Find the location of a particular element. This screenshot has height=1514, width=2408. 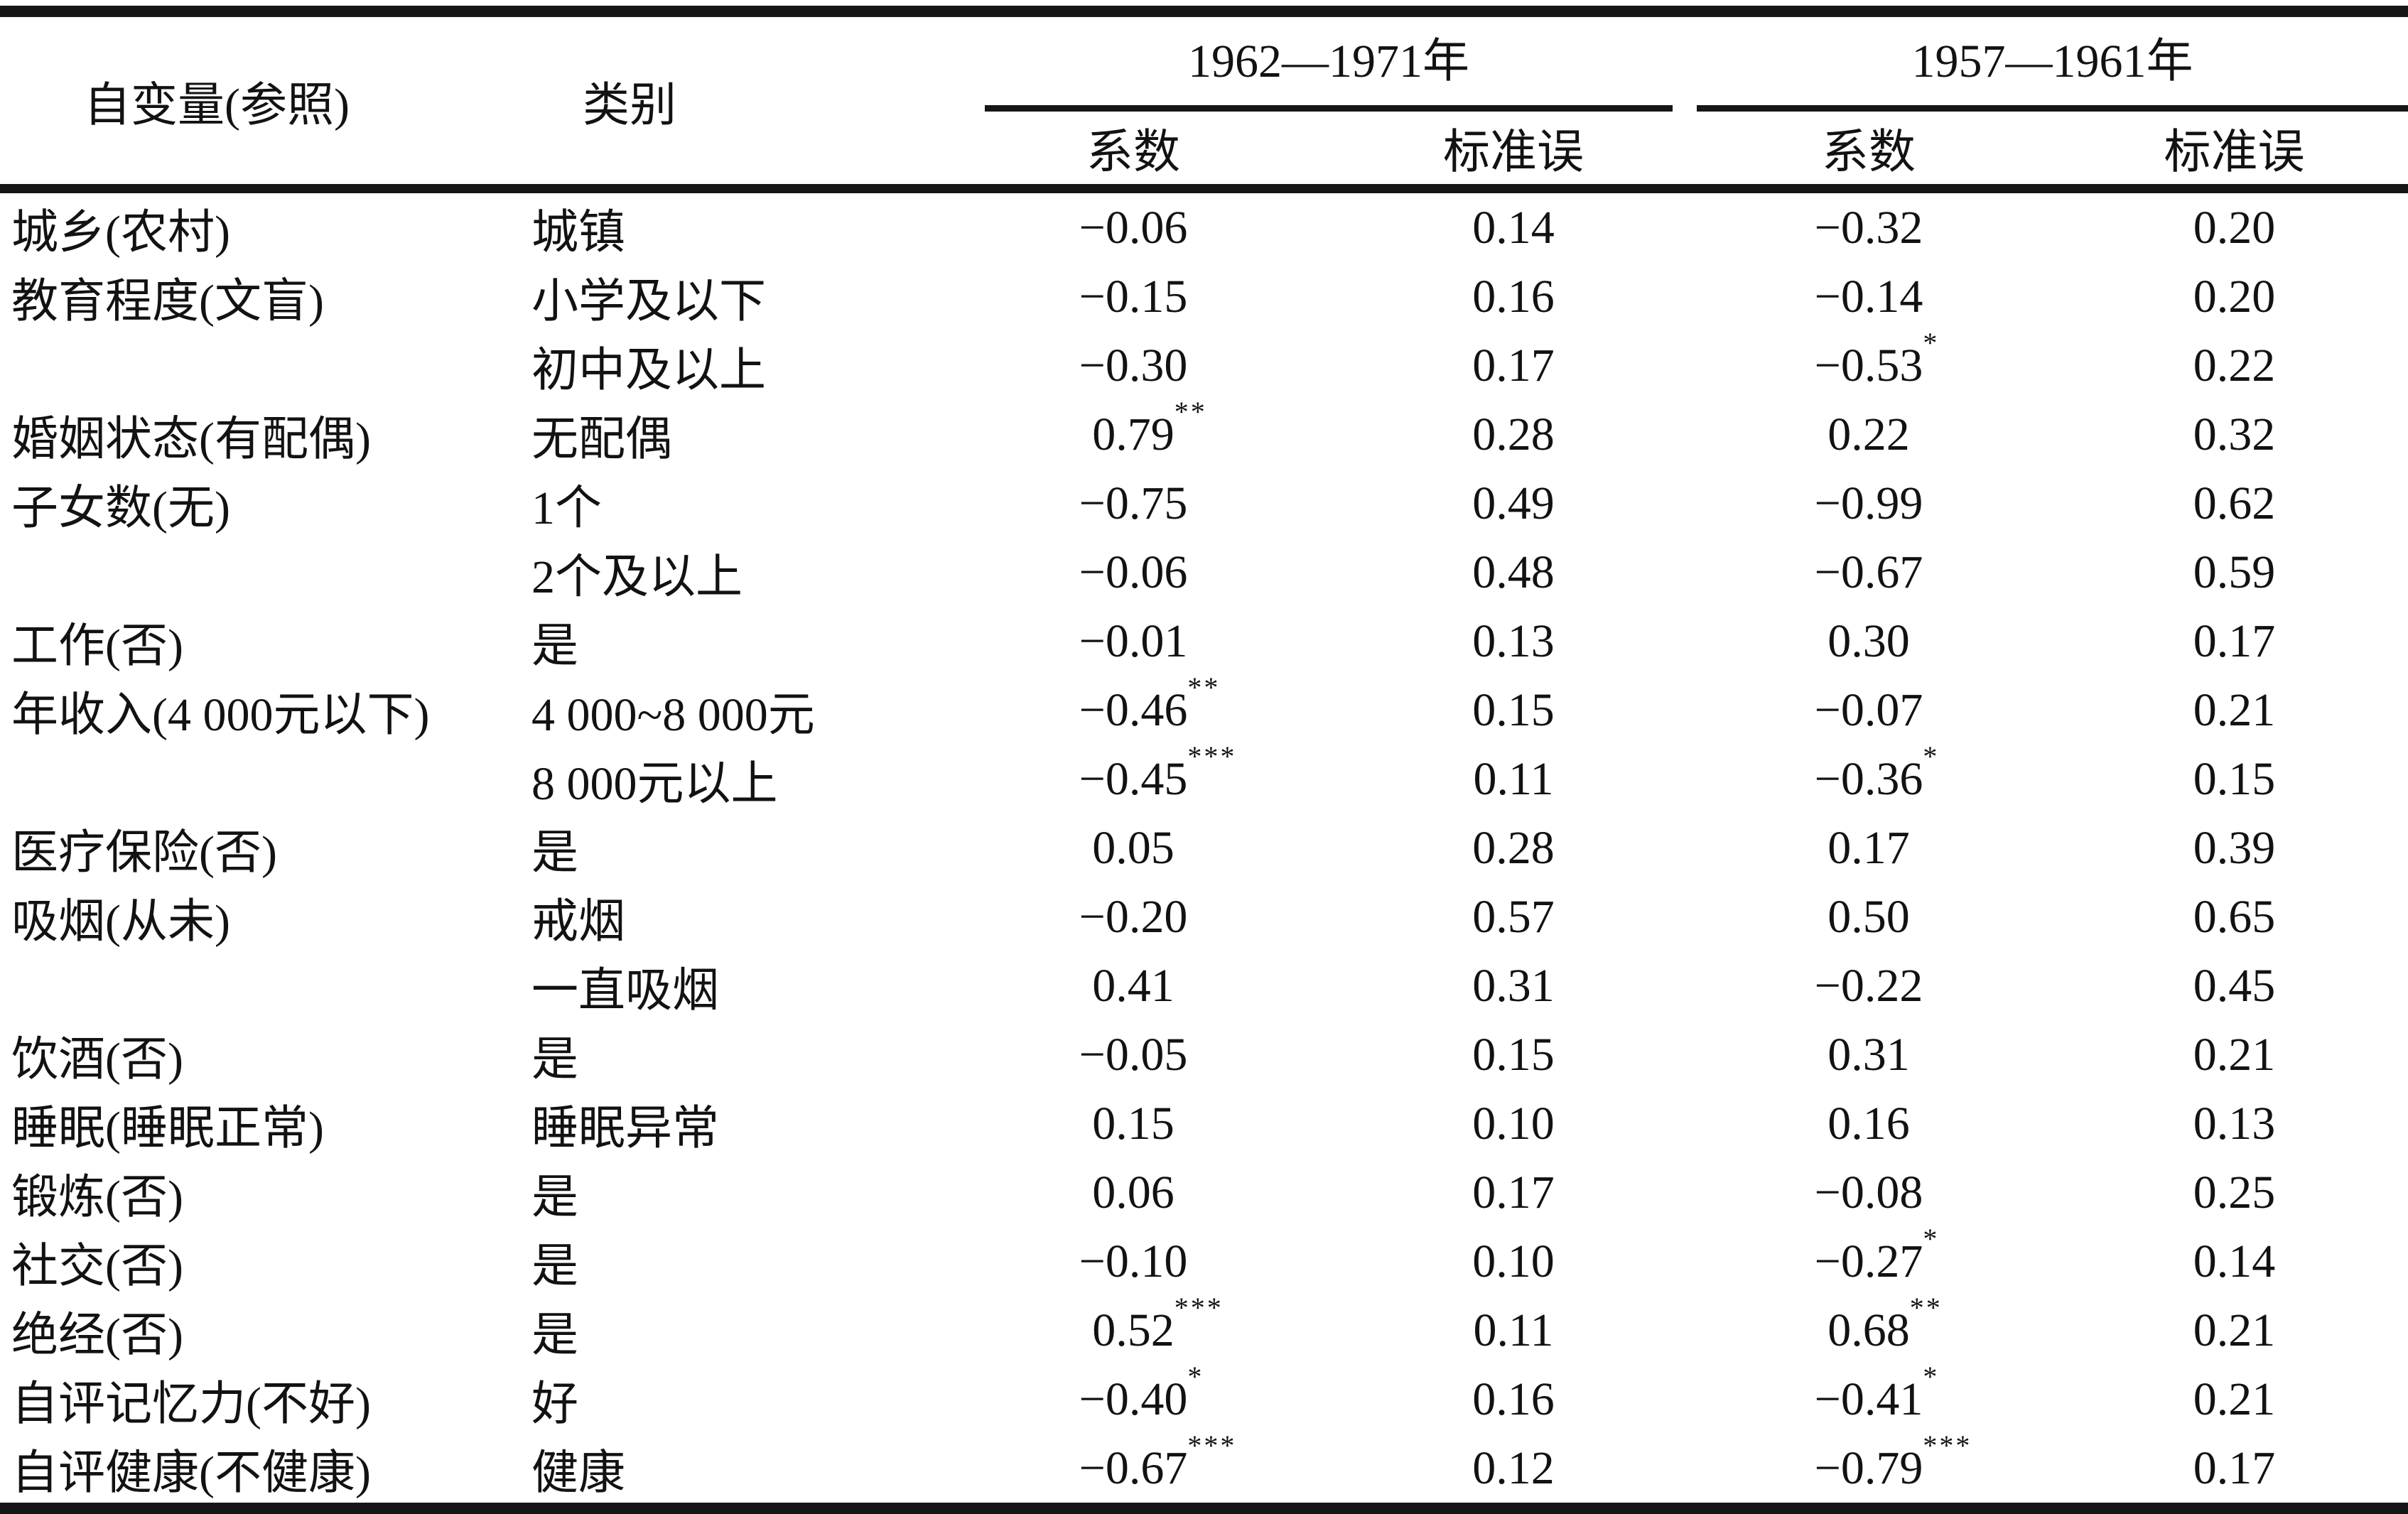

cell-coefficient-1957-1961: 0.16 is located at coordinates (1869, 1124).